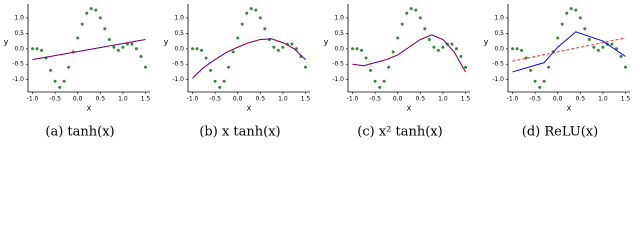 The height and width of the screenshot is (240, 640). Describe the element at coordinates (166, 42) in the screenshot. I see `y-axis-label: y` at that location.